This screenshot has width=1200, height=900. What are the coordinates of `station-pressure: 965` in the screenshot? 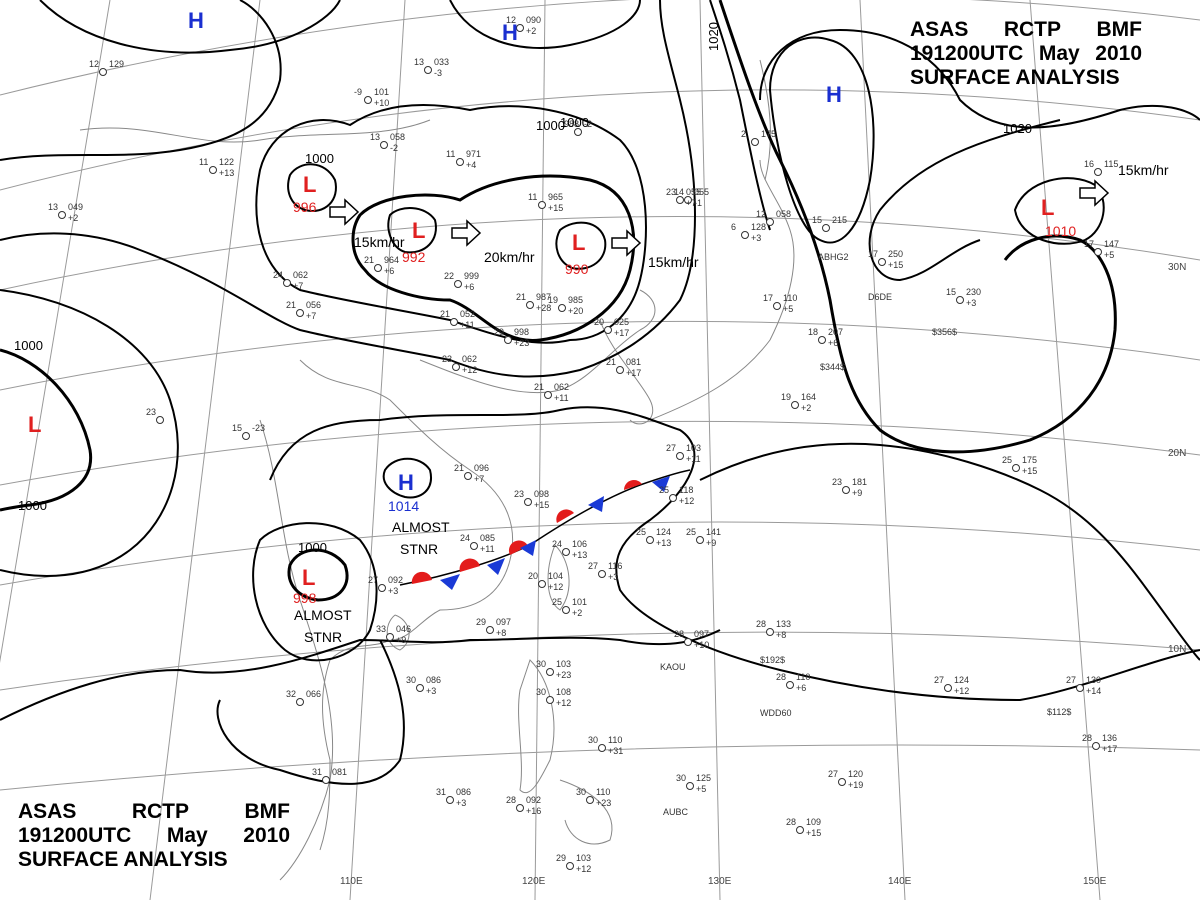 It's located at (555, 197).